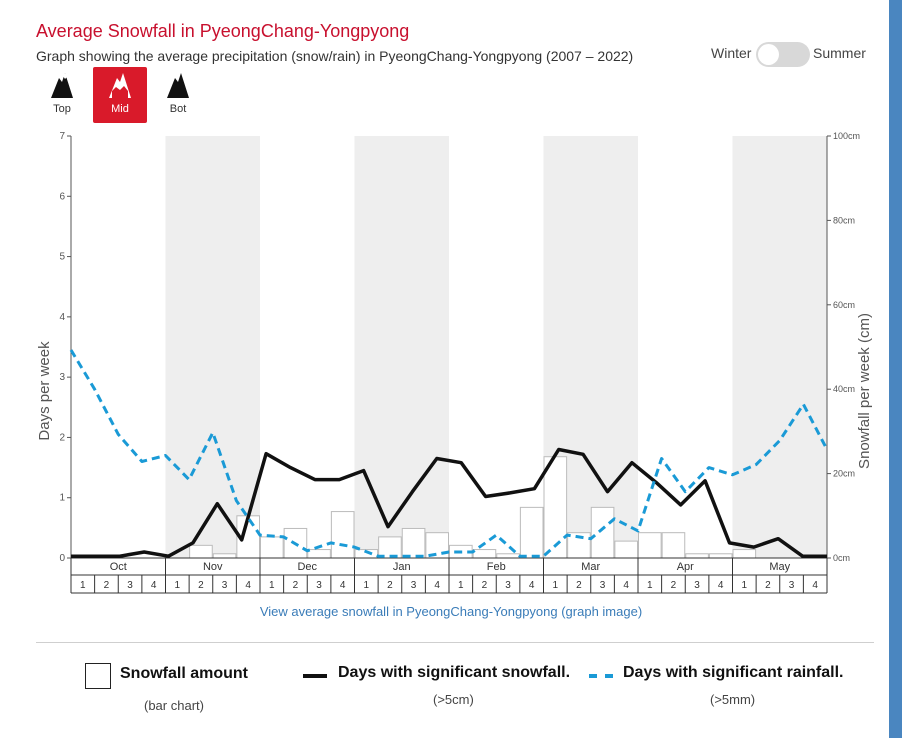 The width and height of the screenshot is (902, 738). What do you see at coordinates (601, 676) in the screenshot?
I see `legend-rain-days-swatch` at bounding box center [601, 676].